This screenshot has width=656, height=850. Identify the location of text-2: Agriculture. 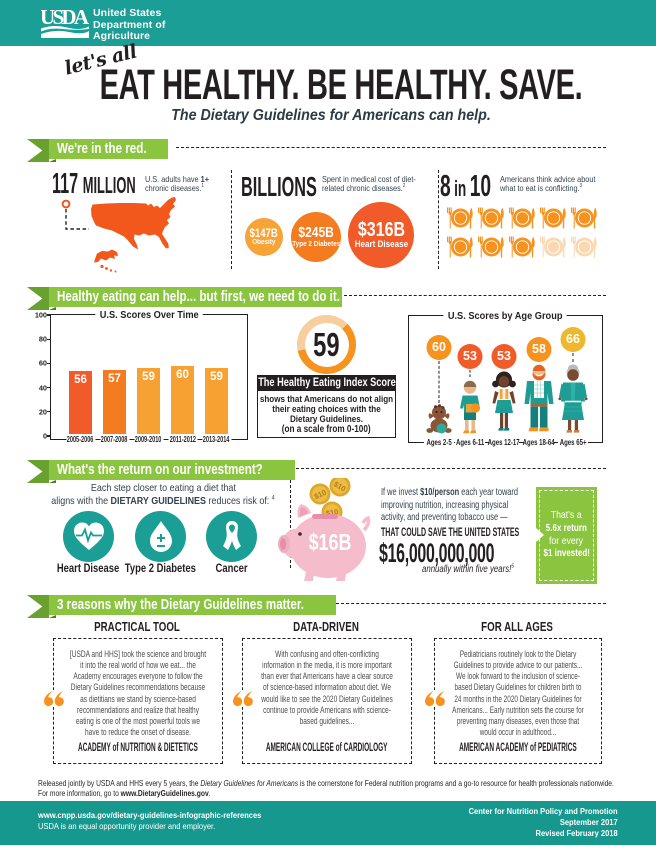
(122, 36).